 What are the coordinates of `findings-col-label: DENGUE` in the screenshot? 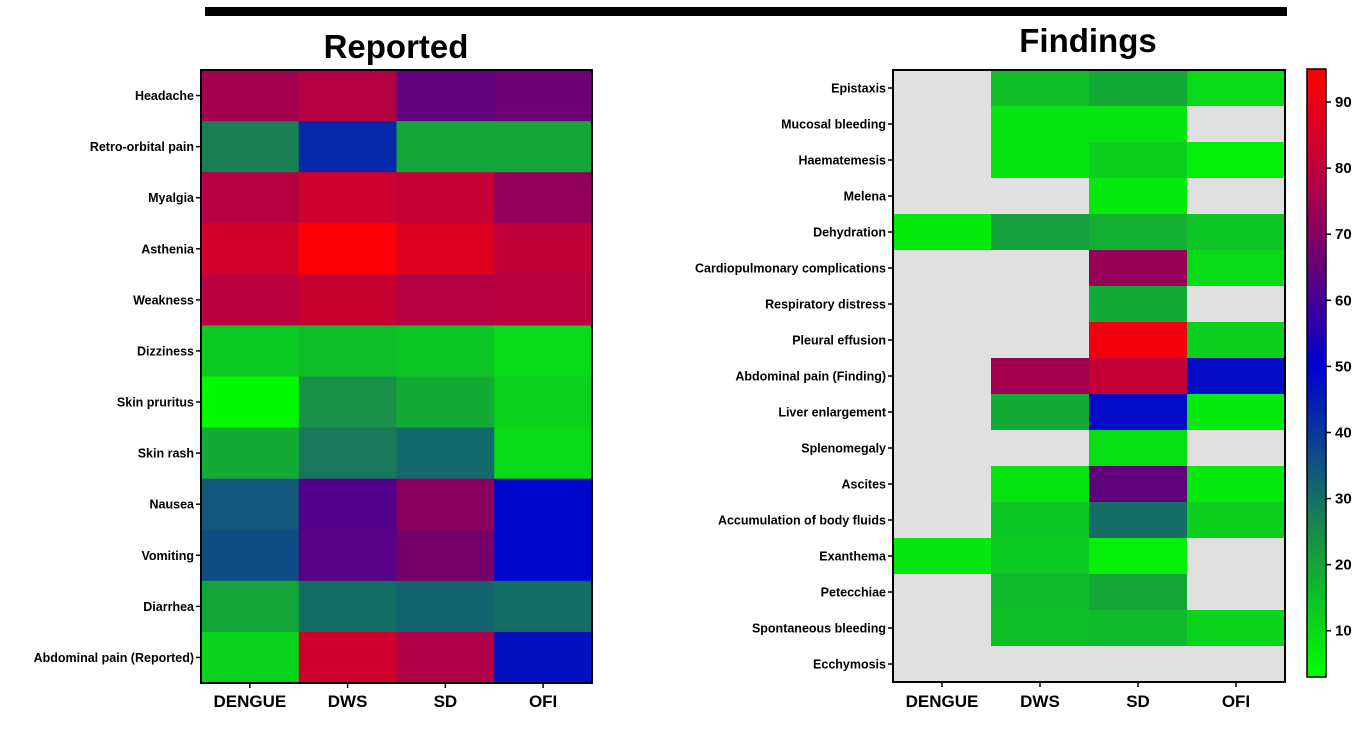 It's located at (942, 701).